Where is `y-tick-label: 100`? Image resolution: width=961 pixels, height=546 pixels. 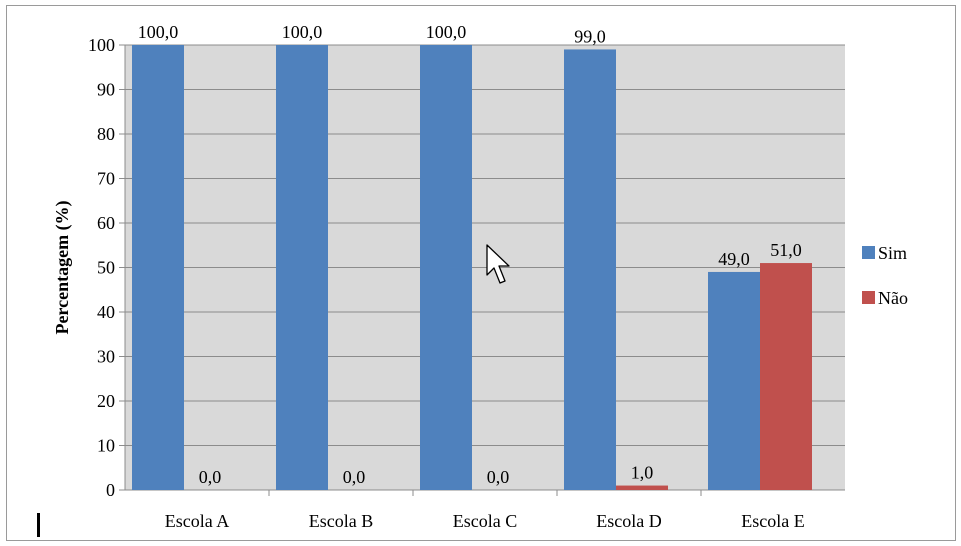 y-tick-label: 100 is located at coordinates (101, 45).